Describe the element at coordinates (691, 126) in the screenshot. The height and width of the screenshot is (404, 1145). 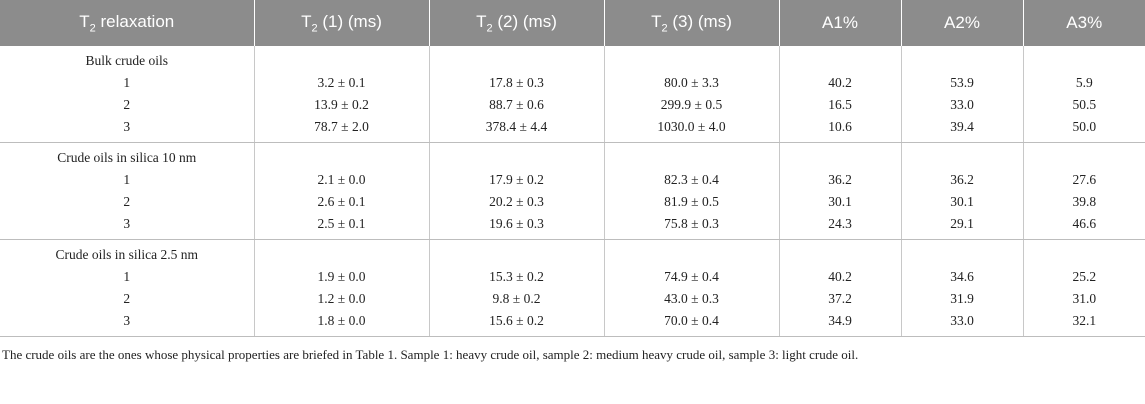
I see `t2-3-value: 1030.0 ± 4.0` at that location.